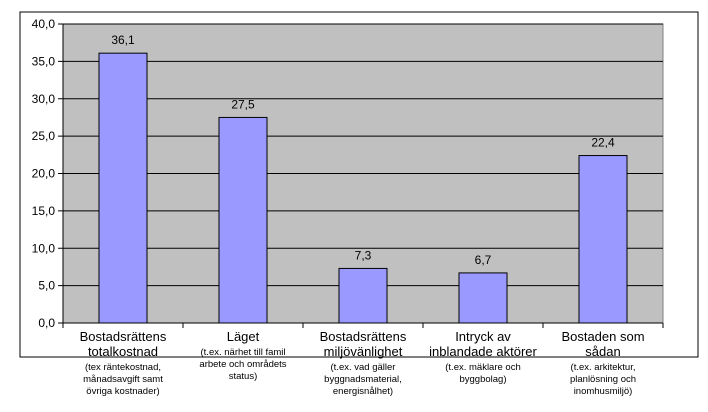  Describe the element at coordinates (122, 391) in the screenshot. I see `category-sublabel: övriga kostnader)` at that location.